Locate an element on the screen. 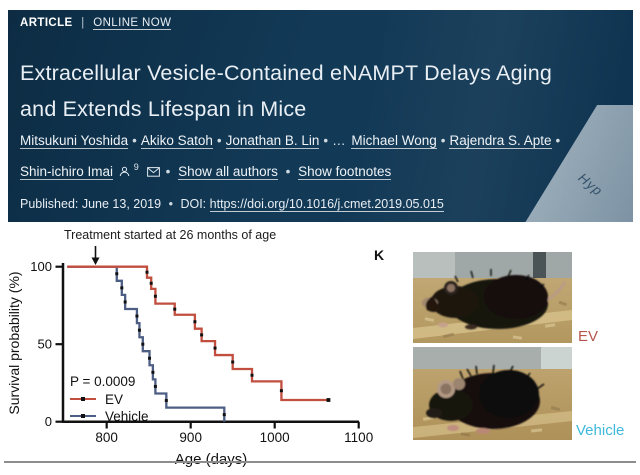 The width and height of the screenshot is (640, 475). mouse-ev is located at coordinates (494, 299).